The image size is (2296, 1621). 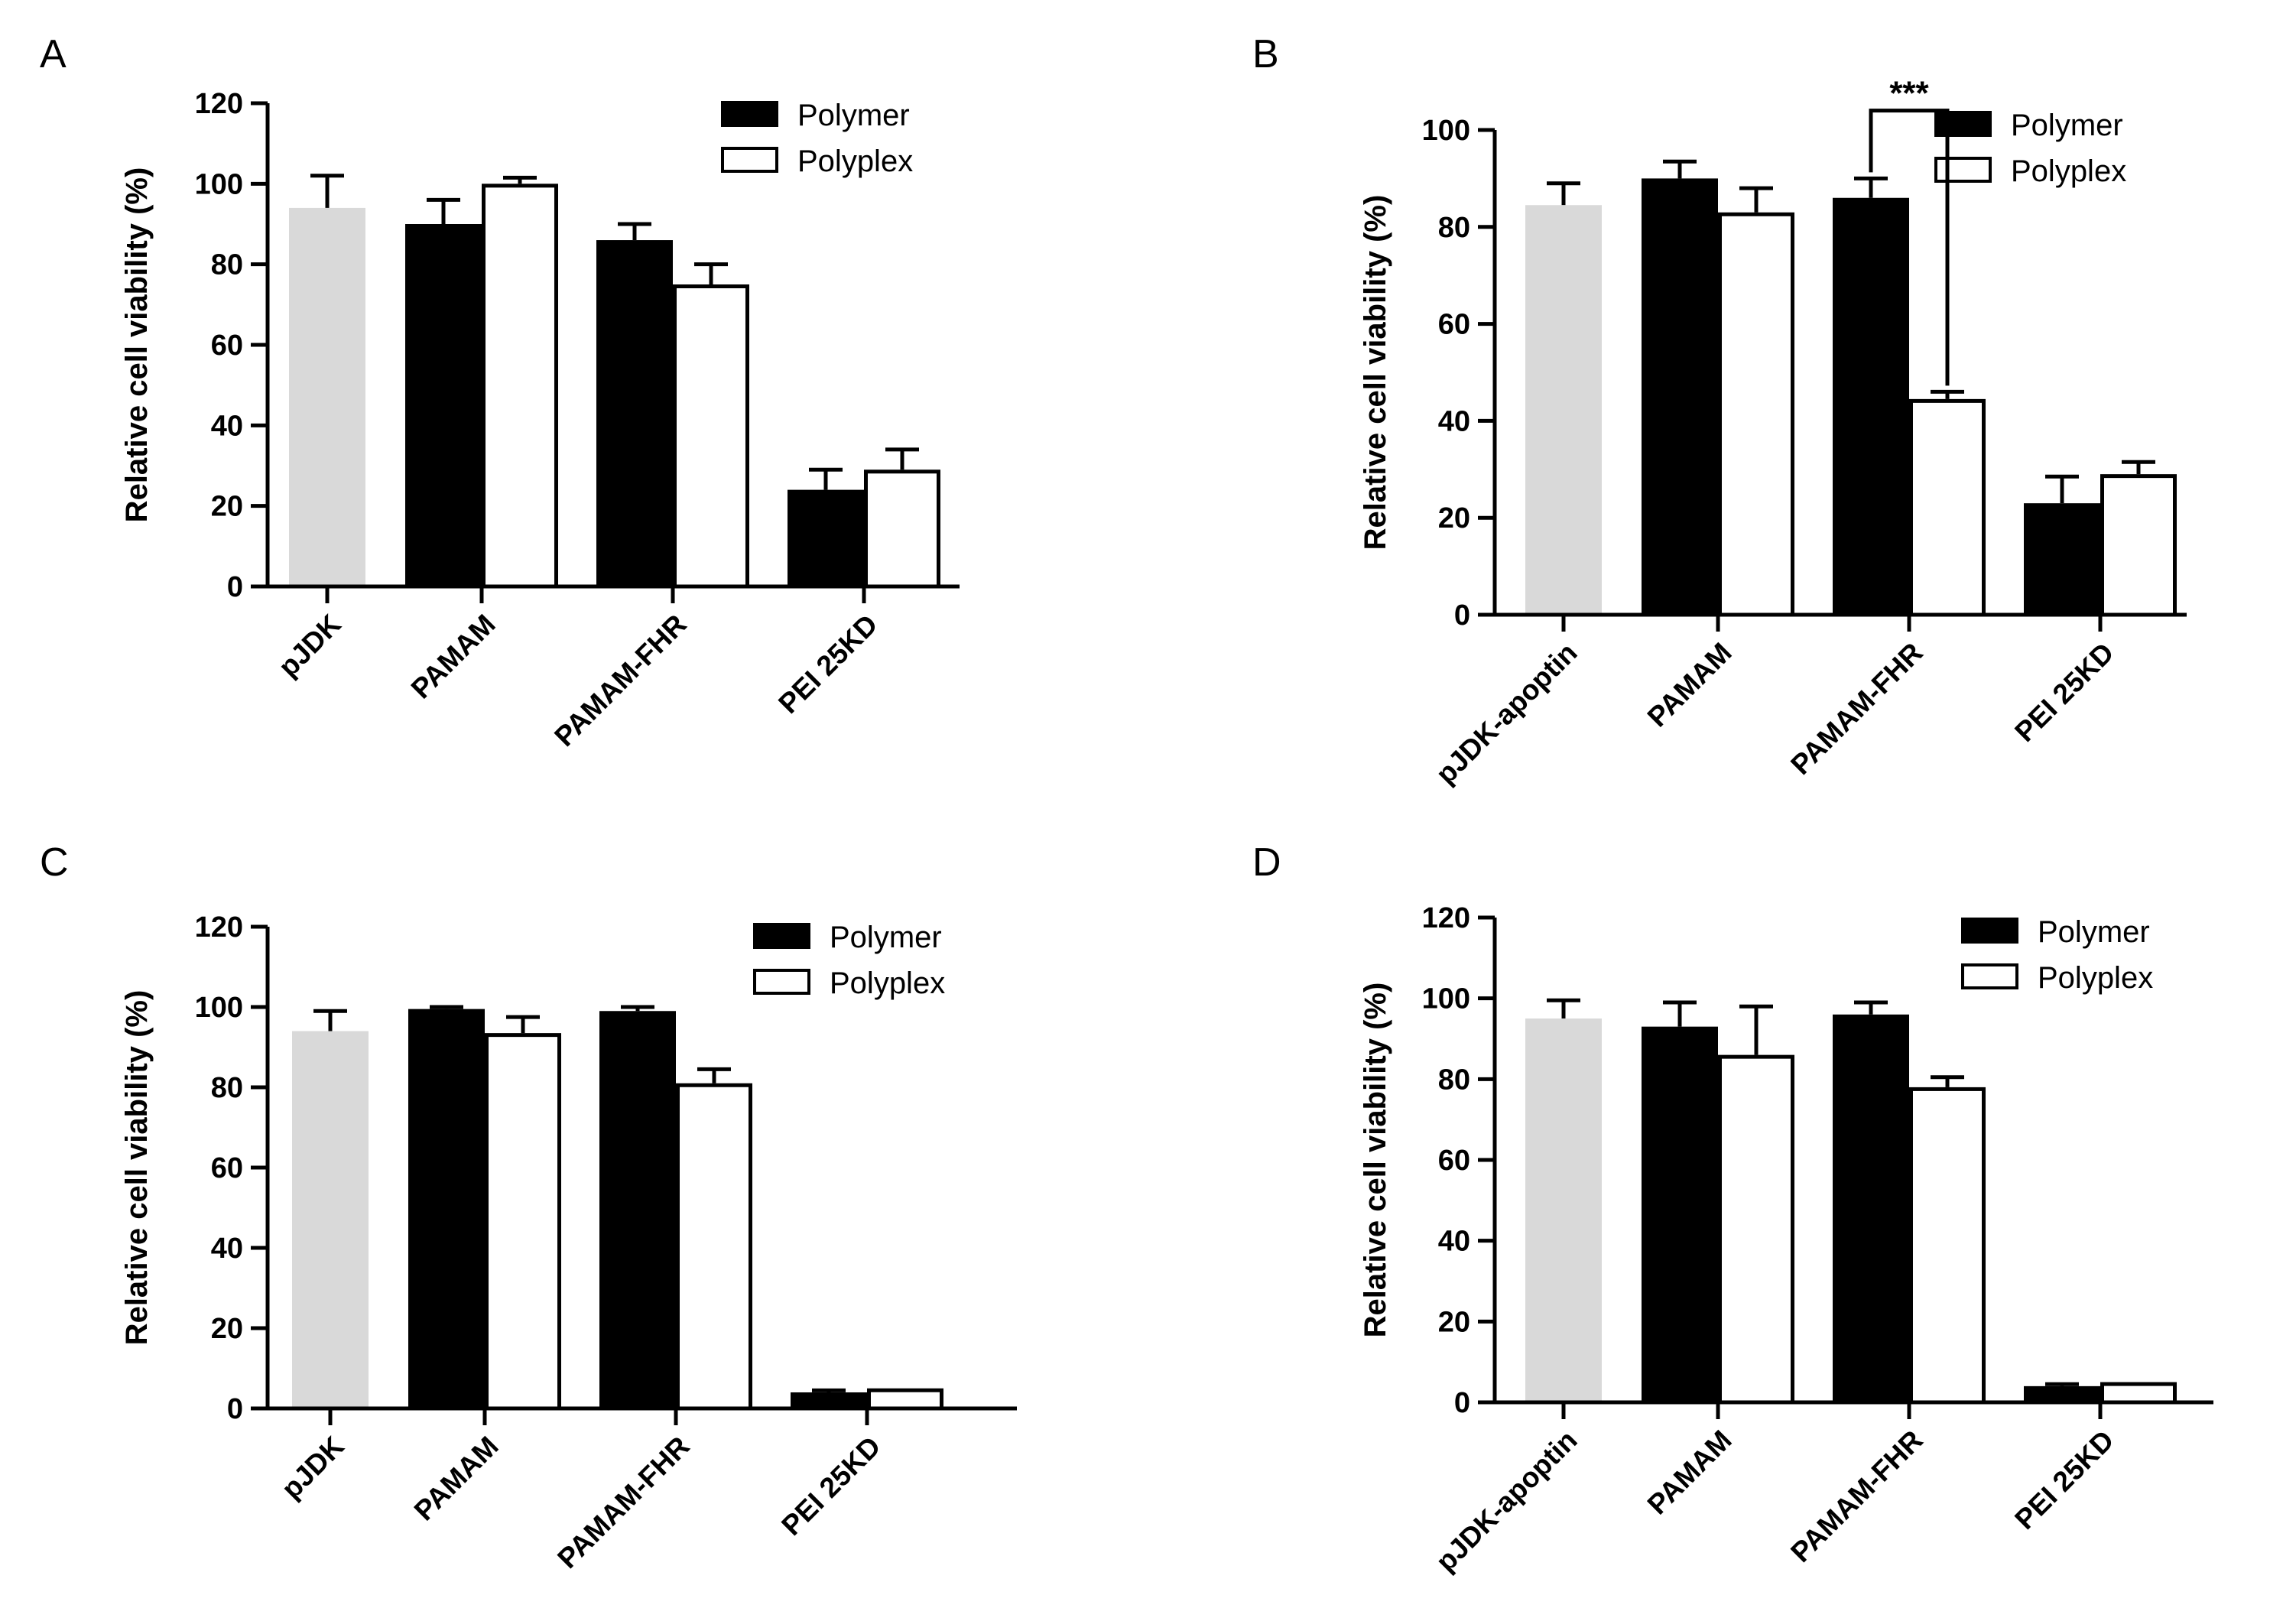 What do you see at coordinates (1266, 863) in the screenshot?
I see `panel-label: D` at bounding box center [1266, 863].